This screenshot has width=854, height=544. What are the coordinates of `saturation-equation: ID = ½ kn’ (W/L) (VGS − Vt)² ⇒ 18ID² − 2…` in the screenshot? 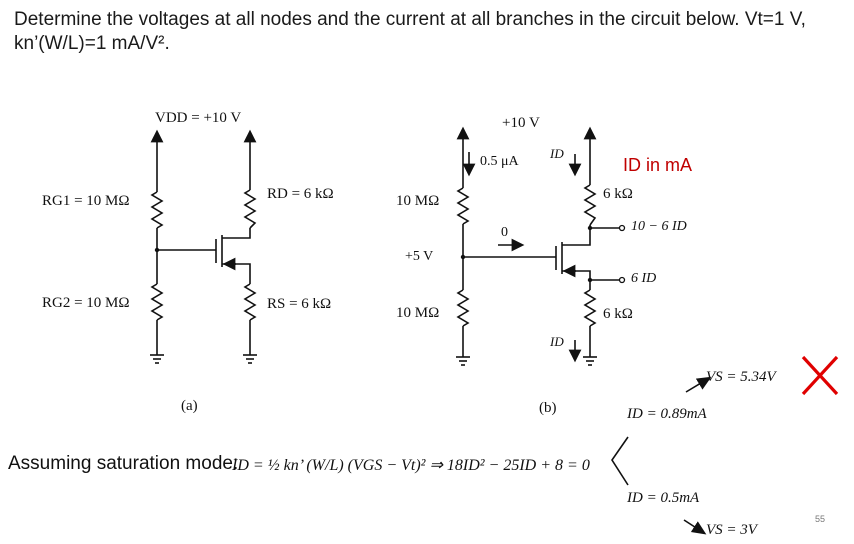 It's located at (411, 465).